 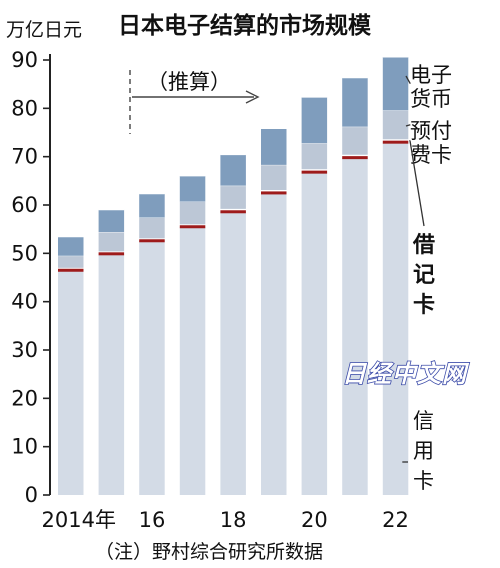 What do you see at coordinates (31, 277) in the screenshot?
I see `y-axis: 0 10 20 30 40 50 60 70 80 90` at bounding box center [31, 277].